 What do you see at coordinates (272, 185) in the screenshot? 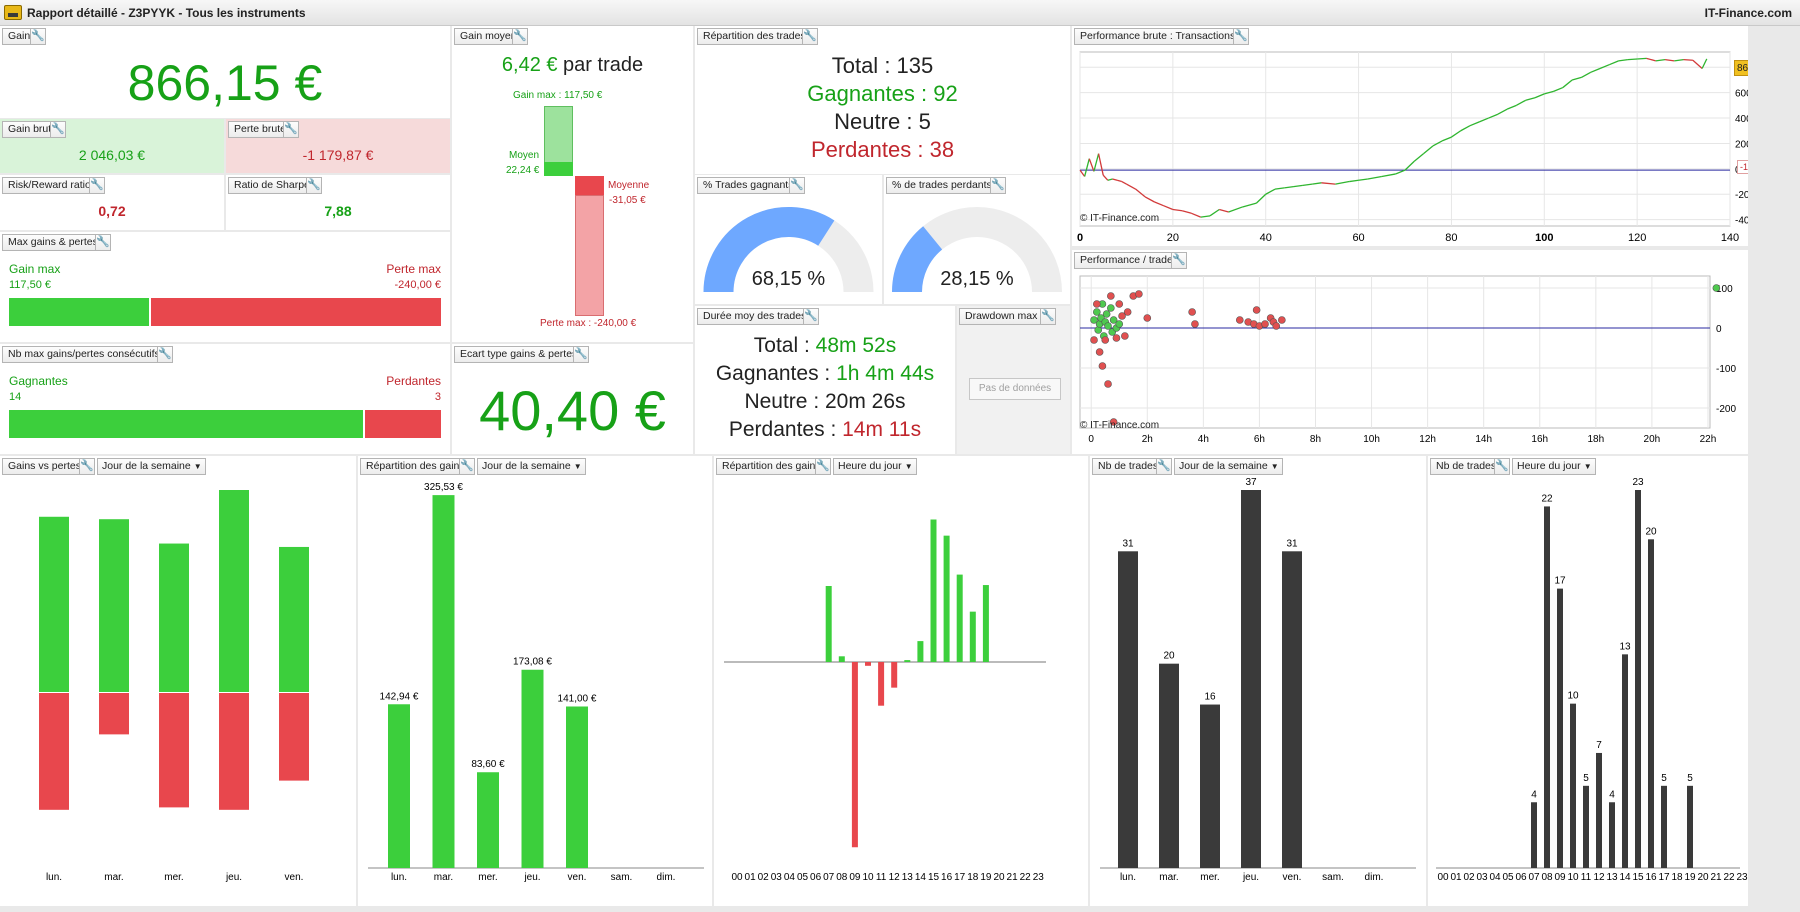
I see `sharpe-tag: Ratio de Sharpe` at bounding box center [272, 185].